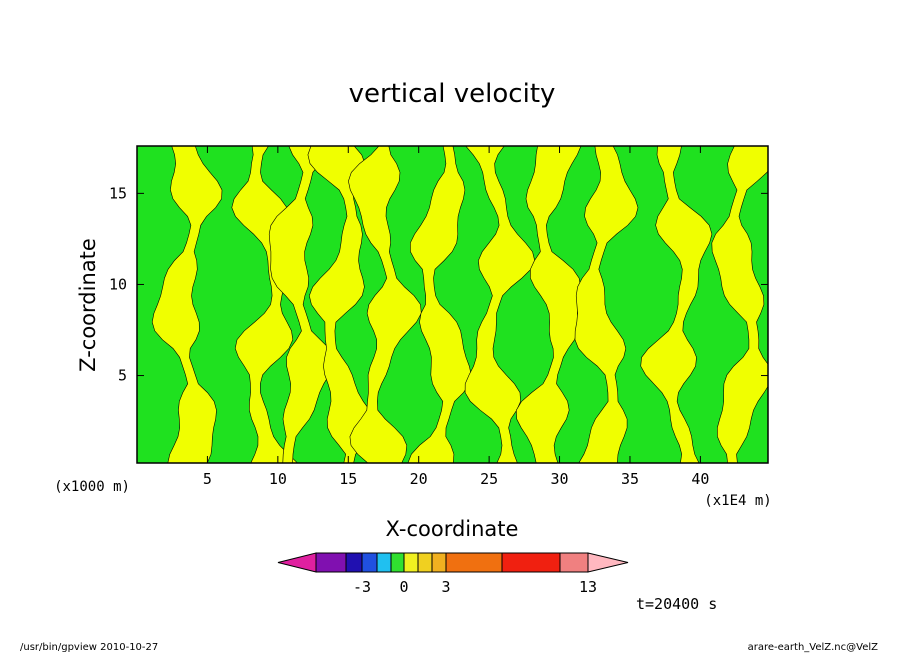 The height and width of the screenshot is (654, 904). What do you see at coordinates (737, 501) in the screenshot?
I see `x-scale-note: (x1E4 m)` at bounding box center [737, 501].